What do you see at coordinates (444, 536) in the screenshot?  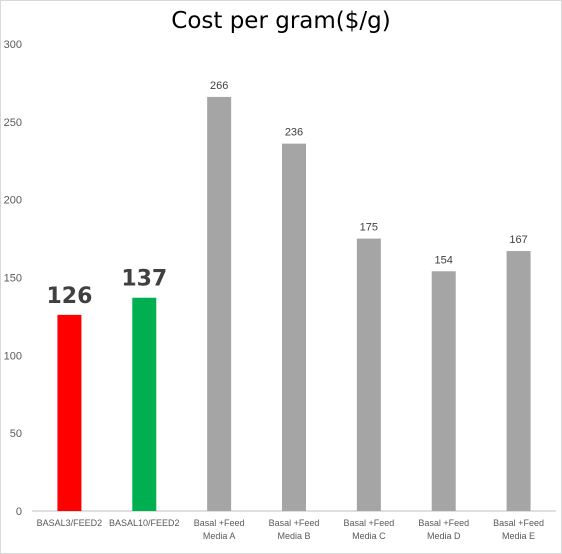 I see `x-tick-label: Media D` at bounding box center [444, 536].